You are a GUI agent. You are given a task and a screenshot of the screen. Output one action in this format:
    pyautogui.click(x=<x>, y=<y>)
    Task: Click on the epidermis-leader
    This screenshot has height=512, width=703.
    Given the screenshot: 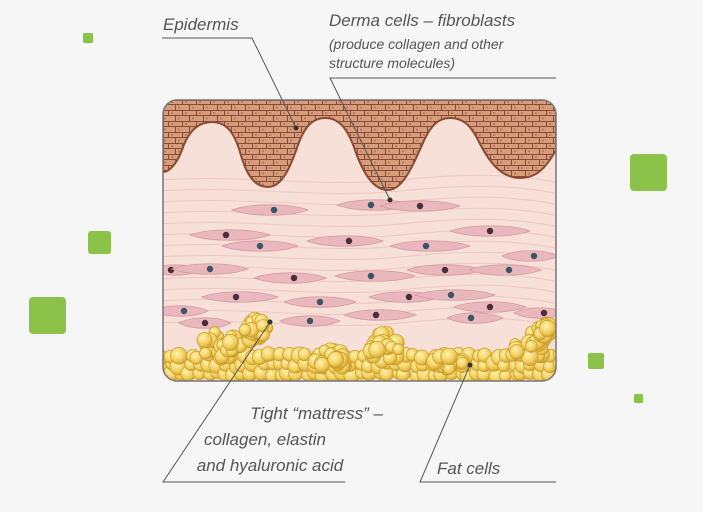 What is the action you would take?
    pyautogui.click(x=229, y=83)
    